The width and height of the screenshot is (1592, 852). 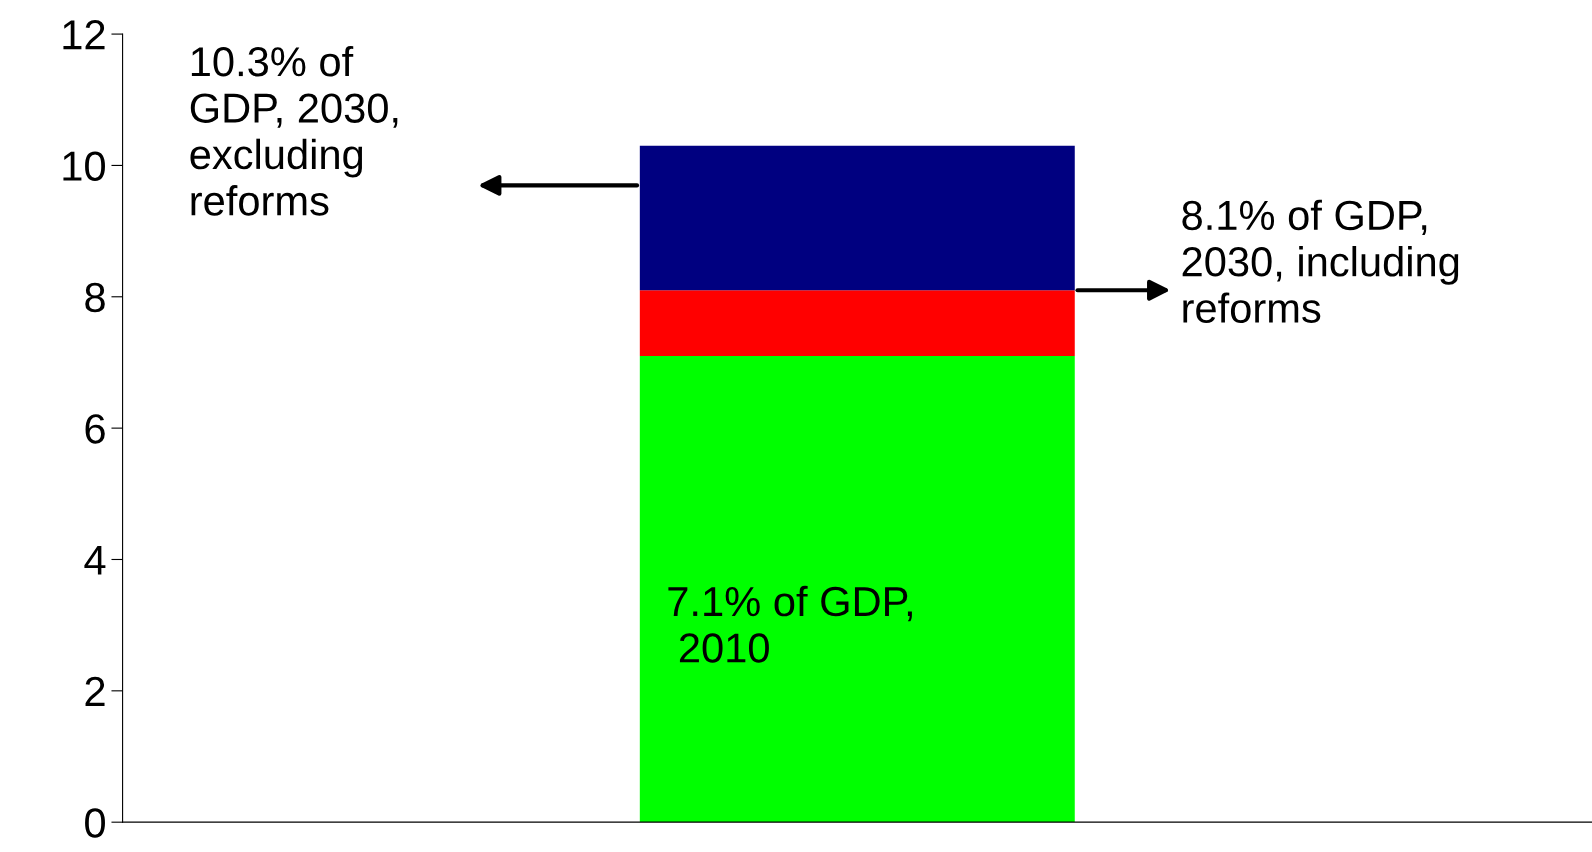 What do you see at coordinates (84, 166) in the screenshot?
I see `y-tick-label: 10` at bounding box center [84, 166].